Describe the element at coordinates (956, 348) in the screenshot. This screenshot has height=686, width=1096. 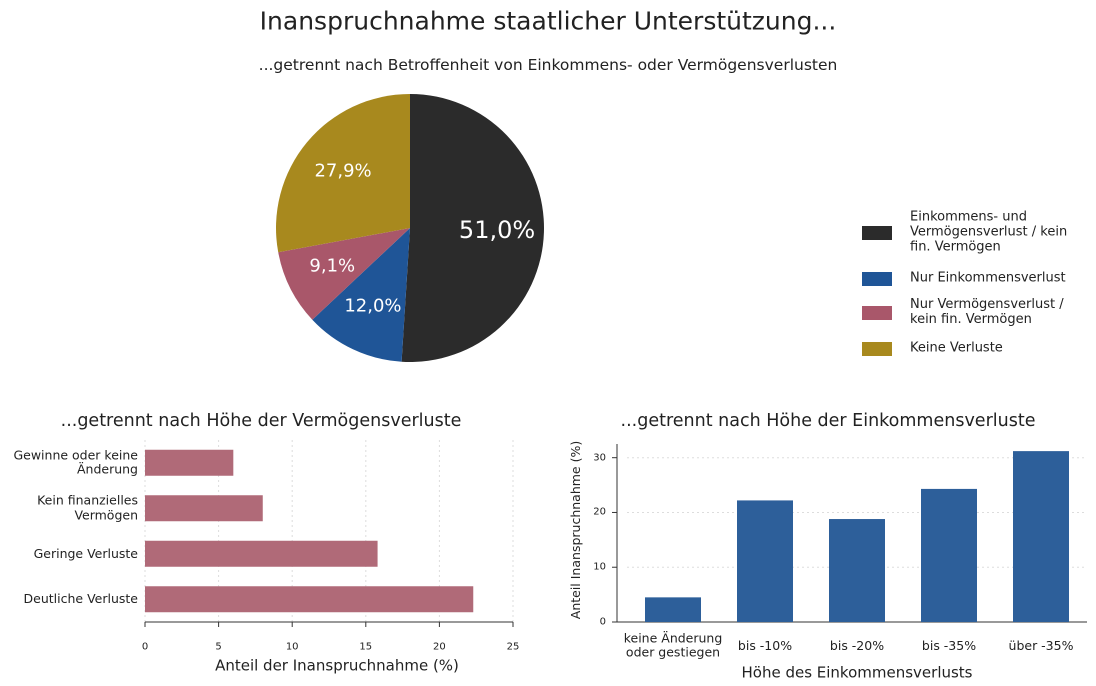
I see `legend-label: Keine Verluste` at that location.